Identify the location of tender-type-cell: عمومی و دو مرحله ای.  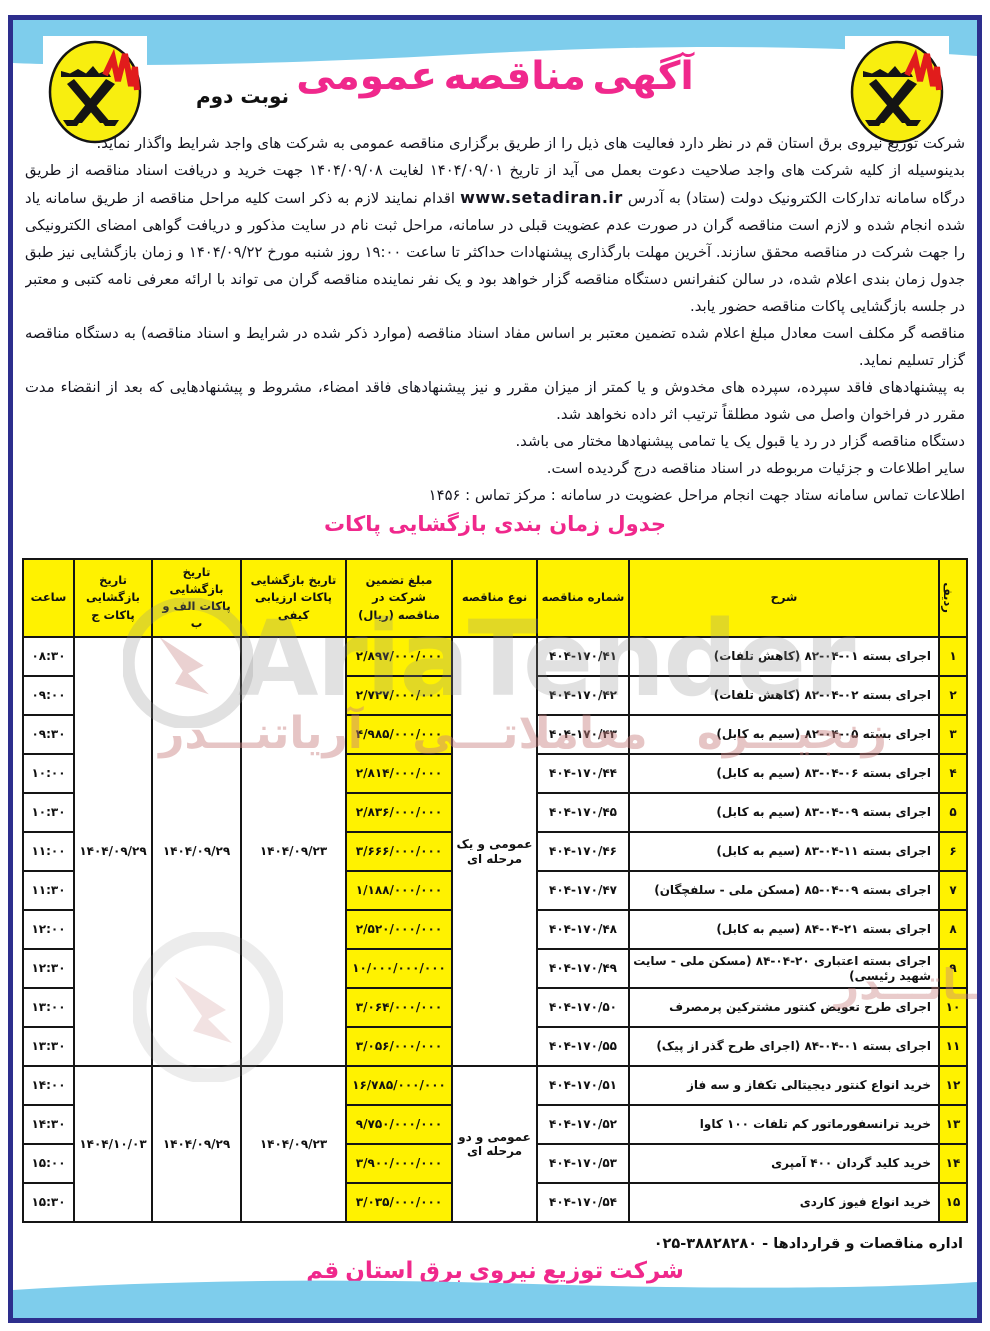
(494, 1144).